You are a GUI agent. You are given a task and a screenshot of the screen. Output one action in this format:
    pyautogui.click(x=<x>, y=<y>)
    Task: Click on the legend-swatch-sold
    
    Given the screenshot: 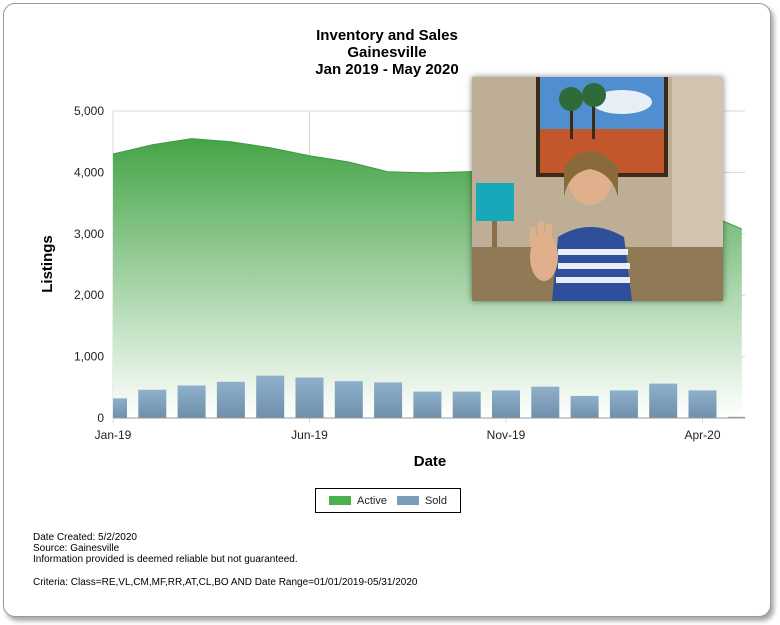 What is the action you would take?
    pyautogui.click(x=407, y=500)
    